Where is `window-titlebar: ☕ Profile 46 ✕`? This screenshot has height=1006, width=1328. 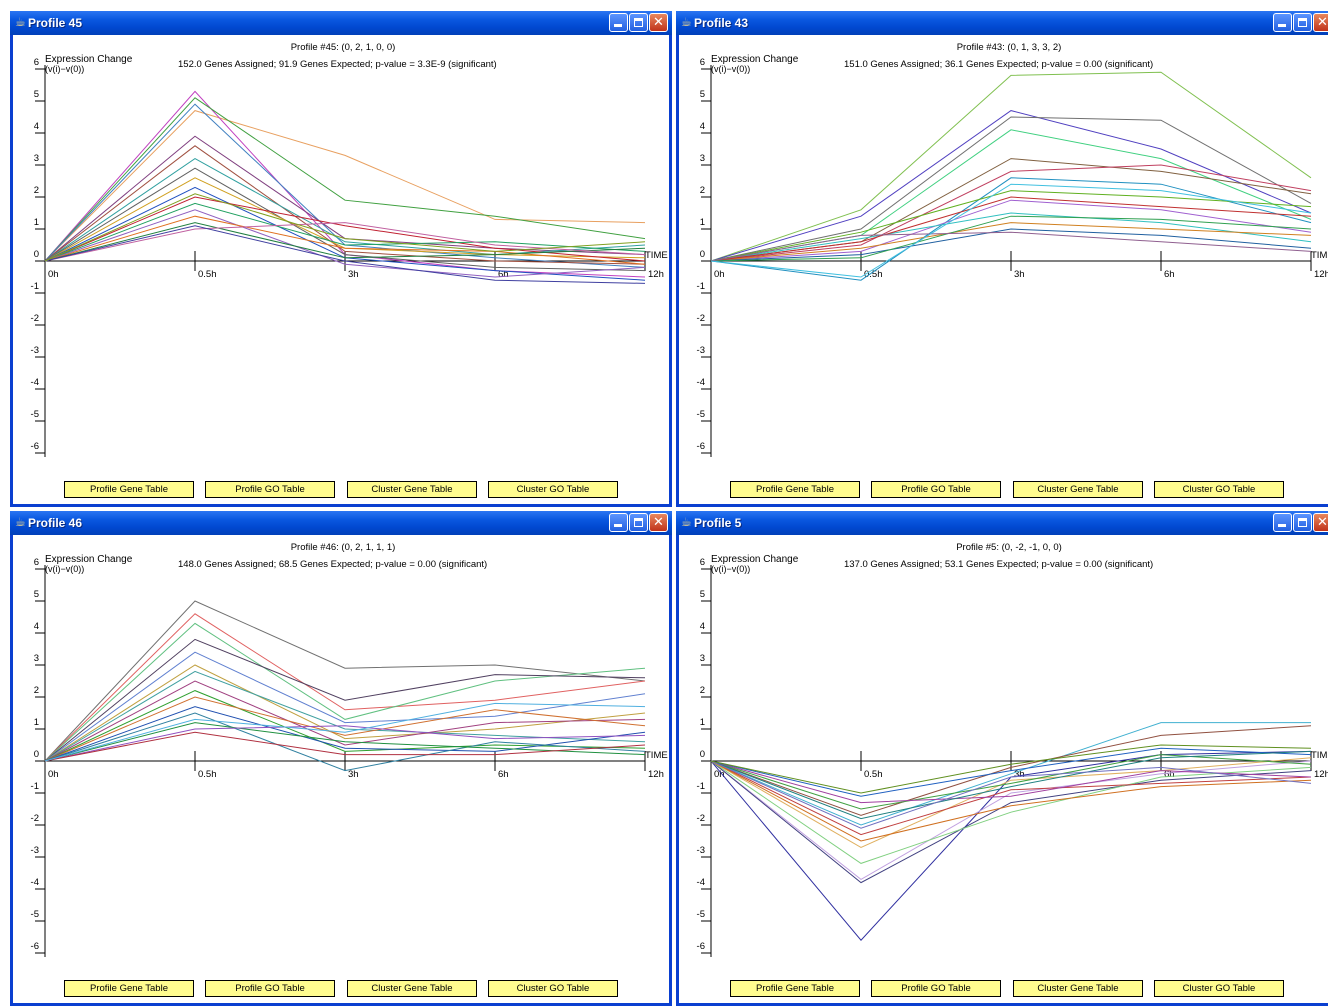
window-titlebar: ☕ Profile 46 ✕ is located at coordinates (341, 523).